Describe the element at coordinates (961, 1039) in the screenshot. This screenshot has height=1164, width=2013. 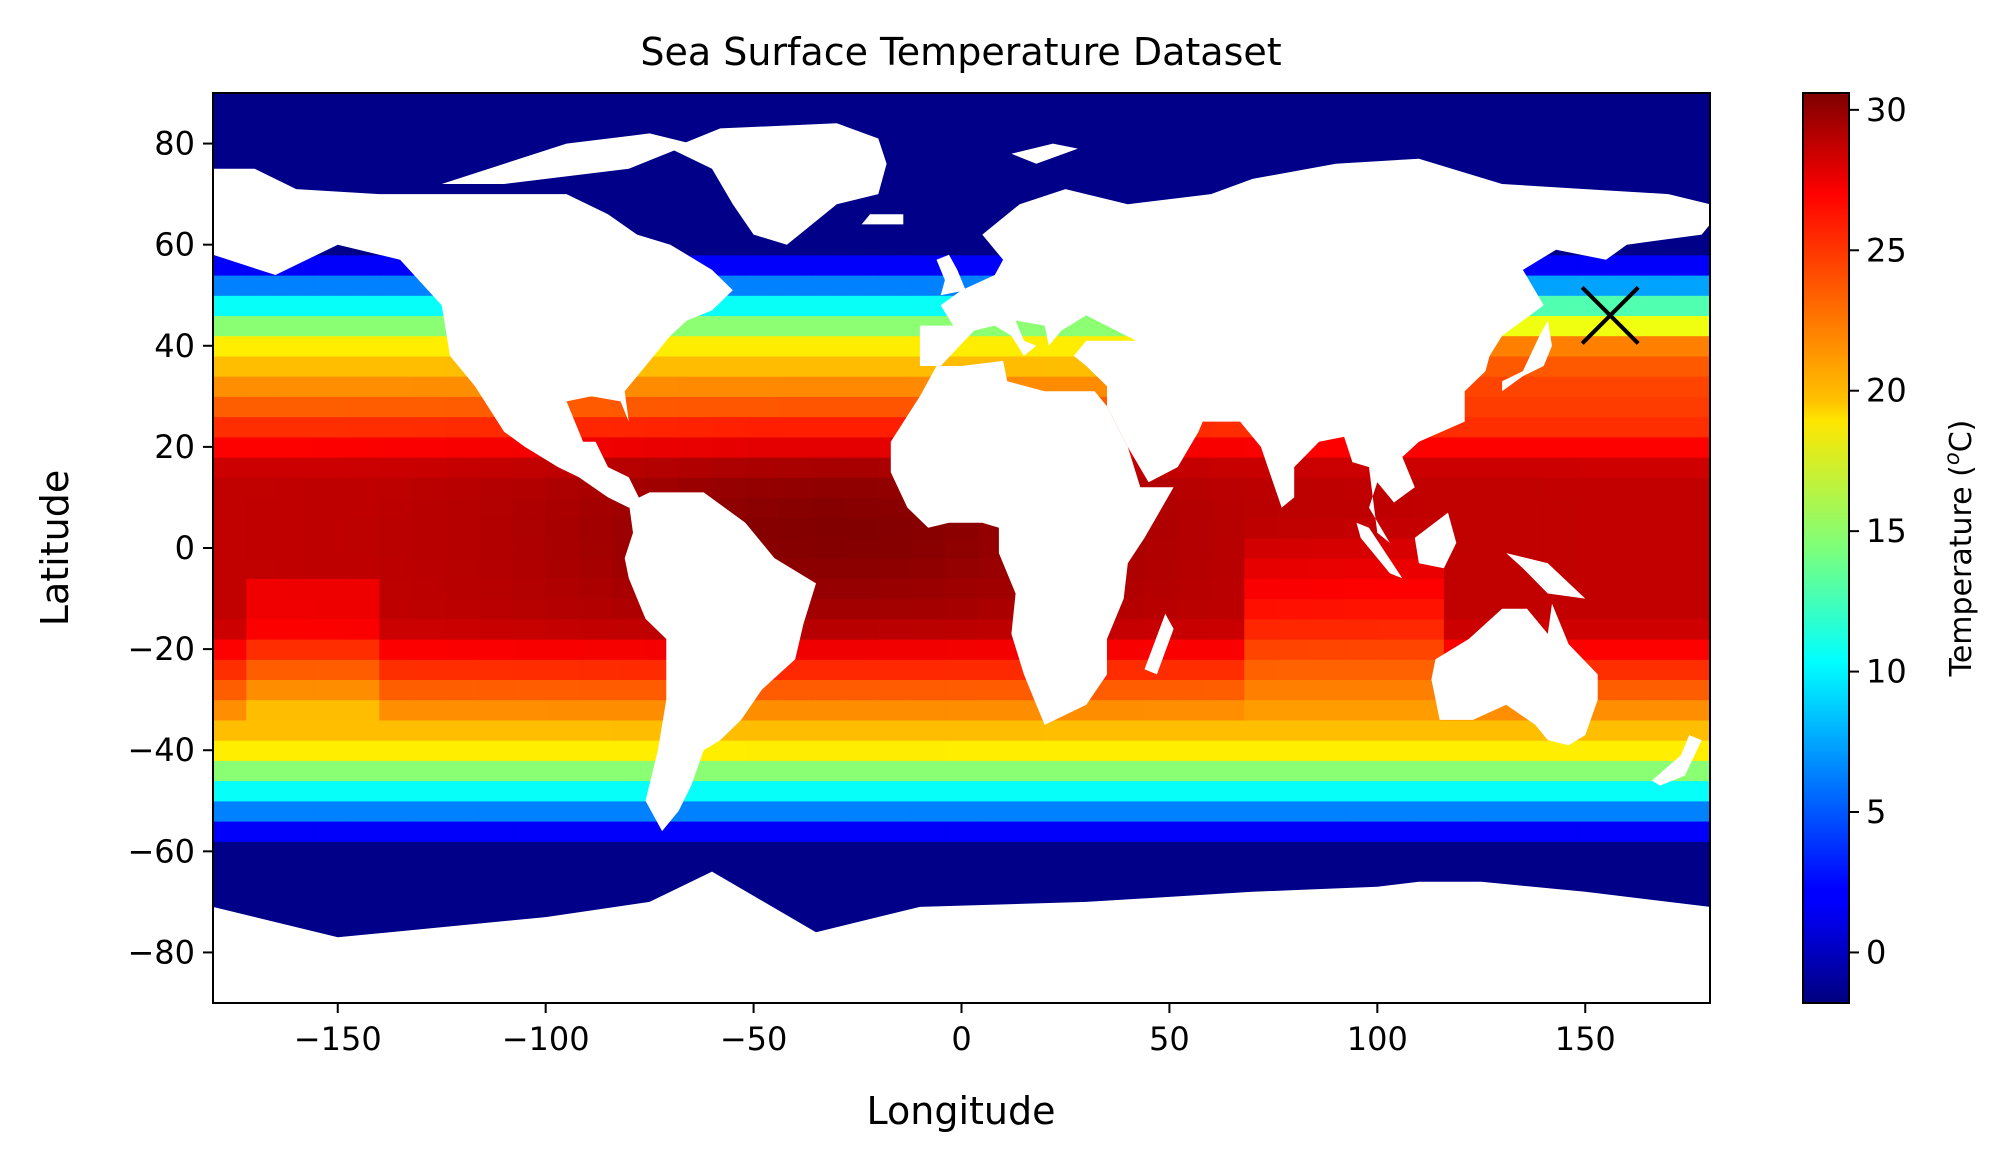
I see `x-tick-label: 0` at that location.